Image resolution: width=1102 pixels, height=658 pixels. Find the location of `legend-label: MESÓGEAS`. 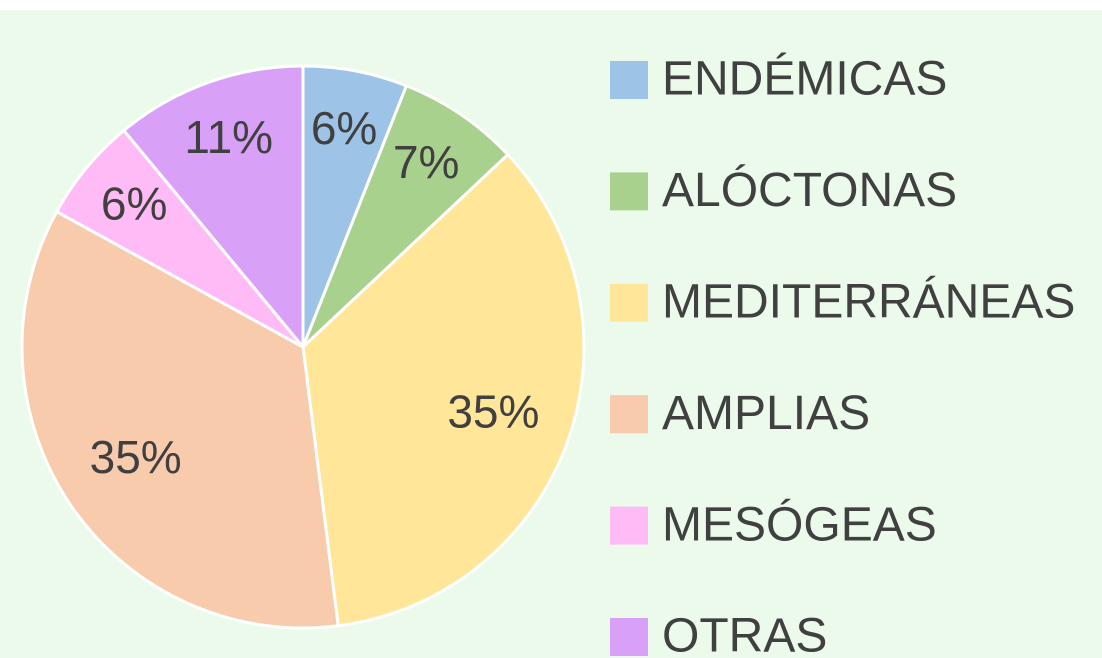

legend-label: MESÓGEAS is located at coordinates (799, 524).